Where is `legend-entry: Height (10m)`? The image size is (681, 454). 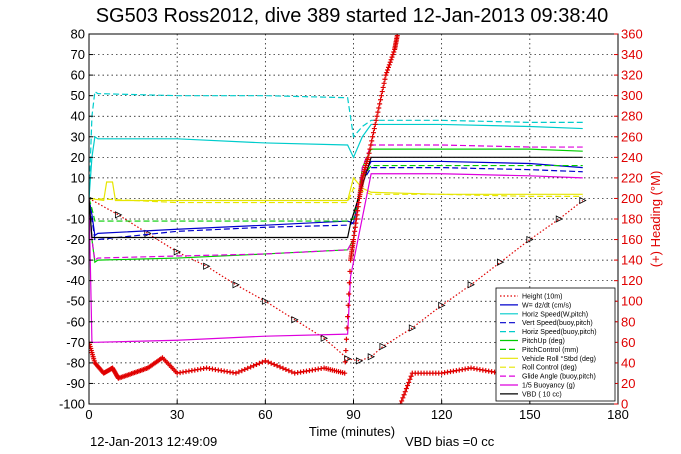
legend-entry: Height (10m) is located at coordinates (531, 297).